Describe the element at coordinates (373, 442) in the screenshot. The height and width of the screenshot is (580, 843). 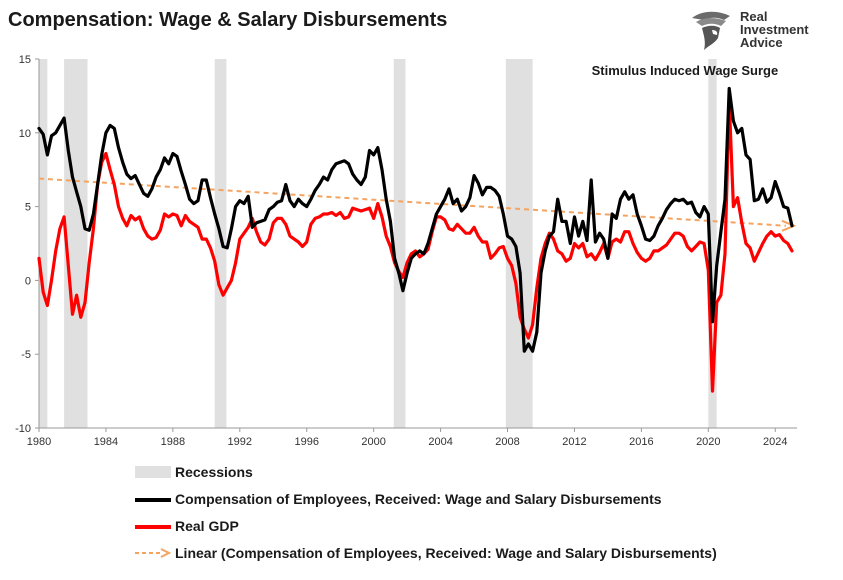
I see `x-tick-label: 2000` at that location.